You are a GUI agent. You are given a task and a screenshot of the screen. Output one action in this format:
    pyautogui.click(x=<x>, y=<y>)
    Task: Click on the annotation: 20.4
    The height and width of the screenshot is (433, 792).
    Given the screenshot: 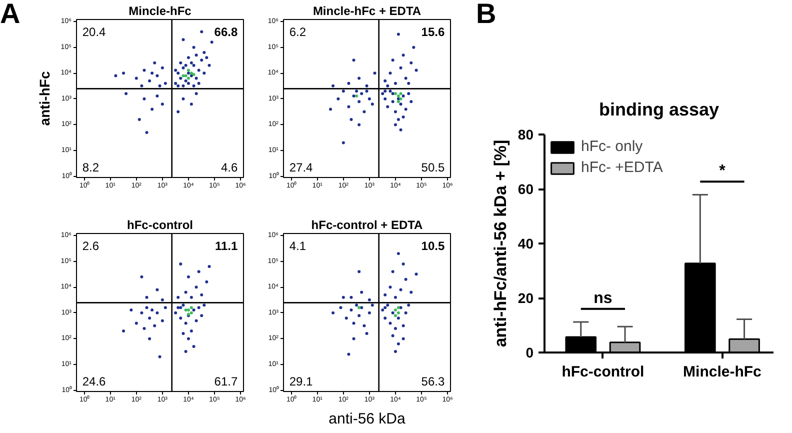 What is the action you would take?
    pyautogui.click(x=94, y=31)
    